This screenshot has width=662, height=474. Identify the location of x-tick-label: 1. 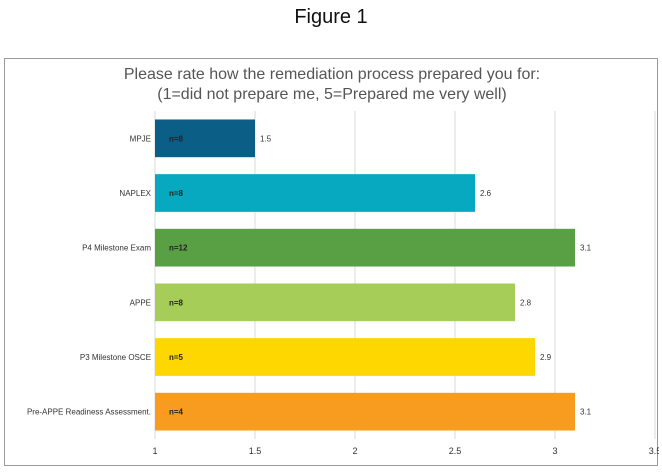
(154, 451).